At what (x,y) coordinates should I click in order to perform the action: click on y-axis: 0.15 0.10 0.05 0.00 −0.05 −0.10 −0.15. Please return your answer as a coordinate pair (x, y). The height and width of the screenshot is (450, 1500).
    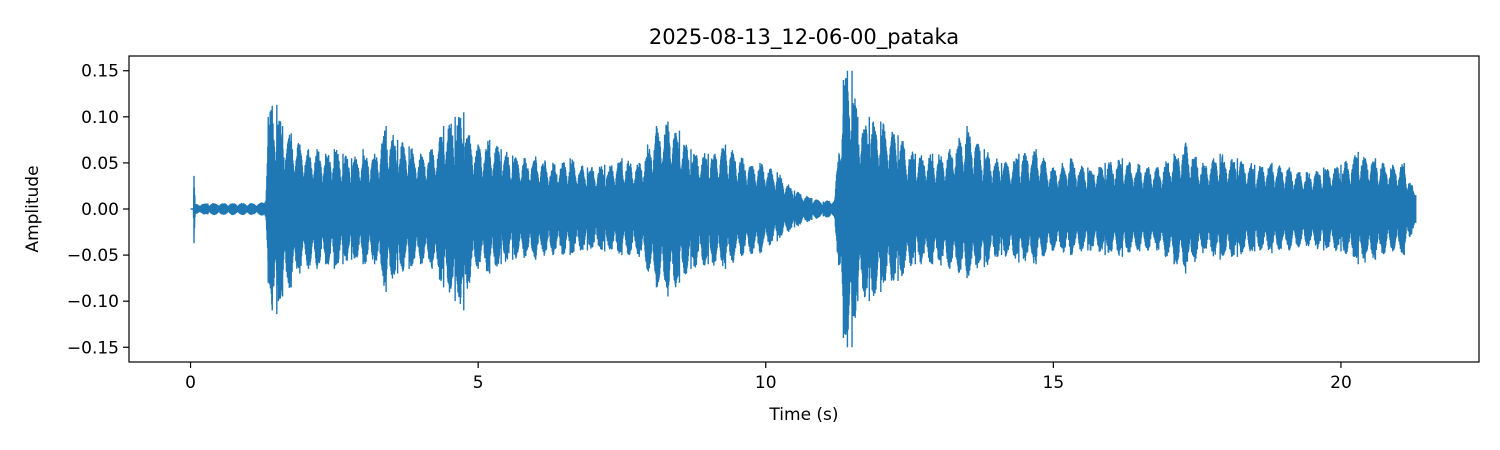
    Looking at the image, I should click on (98, 210).